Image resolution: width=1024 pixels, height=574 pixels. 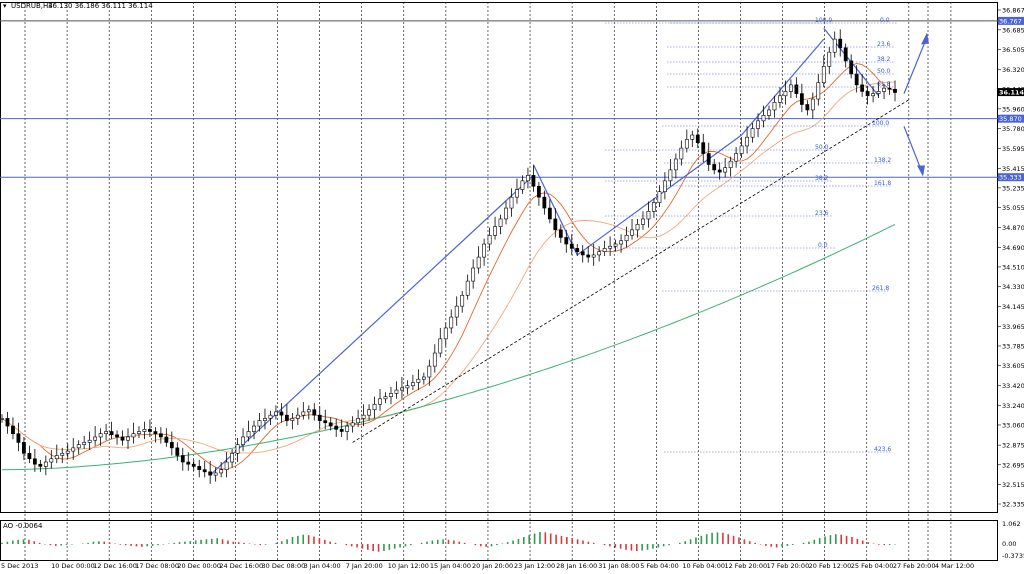 I want to click on fibo-level-label: 38.2, so click(x=884, y=59).